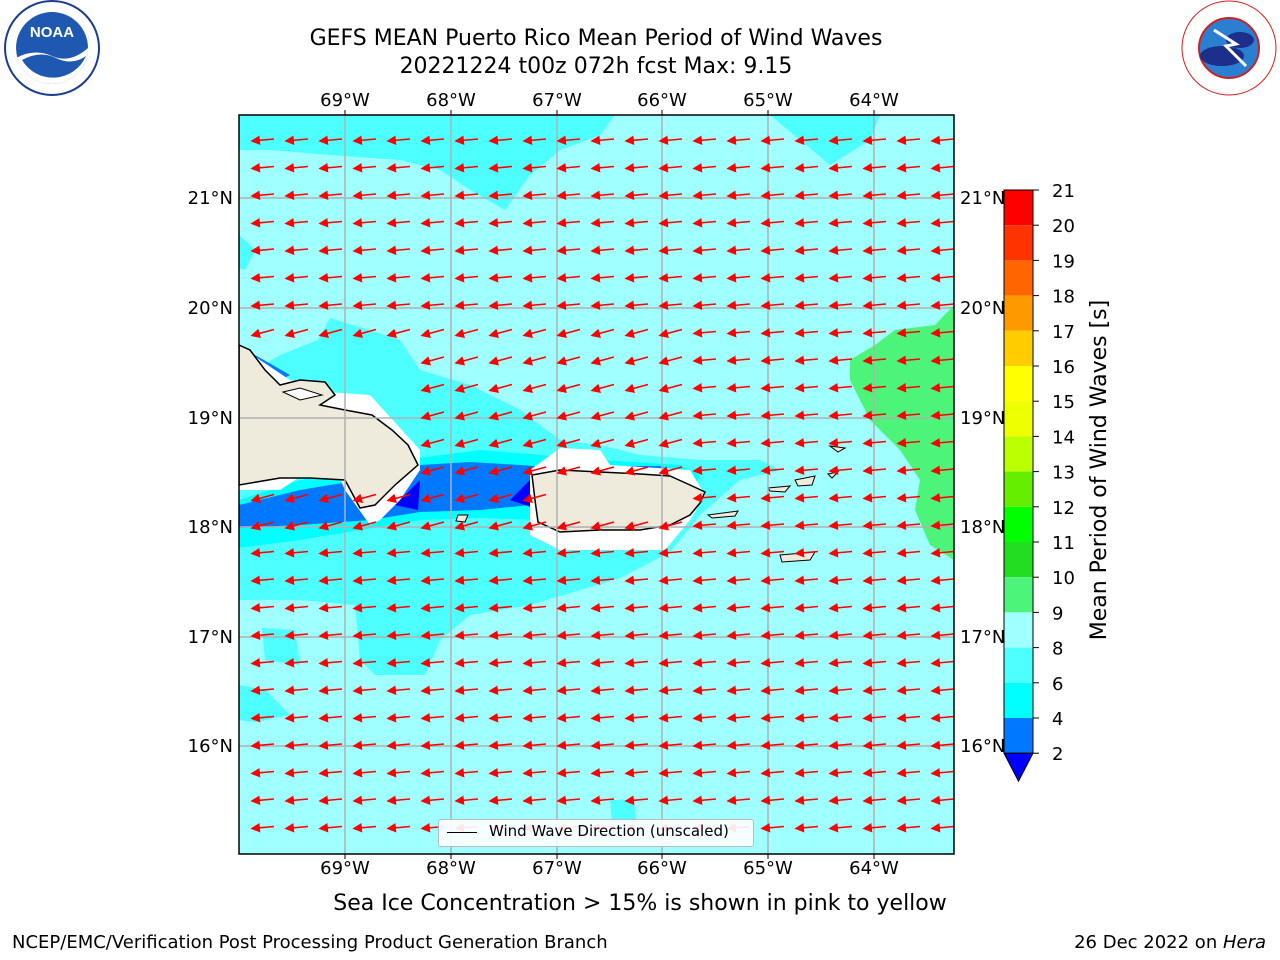 The image size is (1280, 960). I want to click on lat-label-right: 19°N, so click(982, 418).